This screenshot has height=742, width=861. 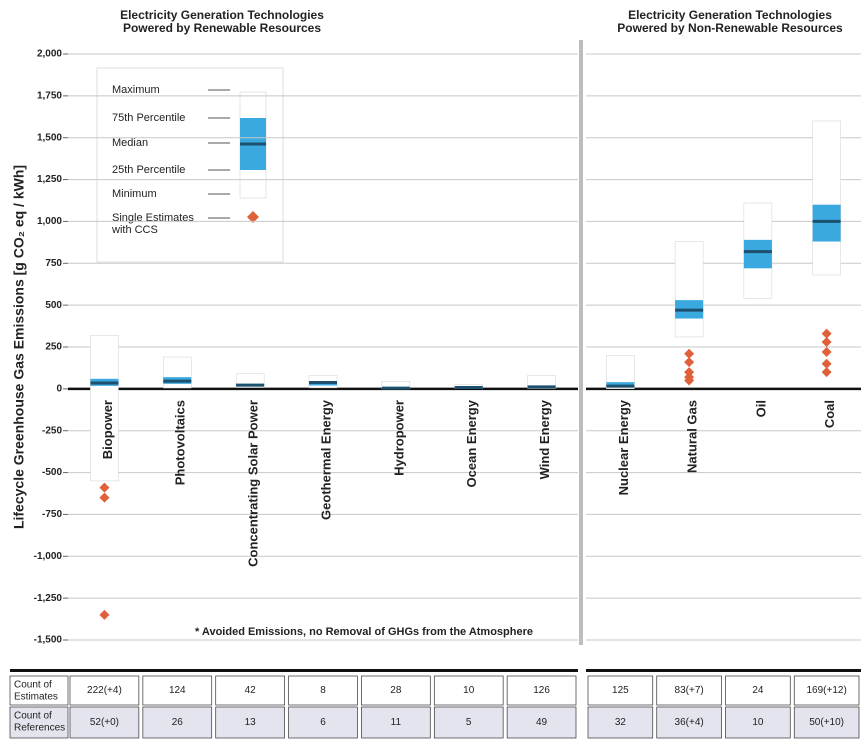 I want to click on x-tick-label: Ocean Energy, so click(x=471, y=443).